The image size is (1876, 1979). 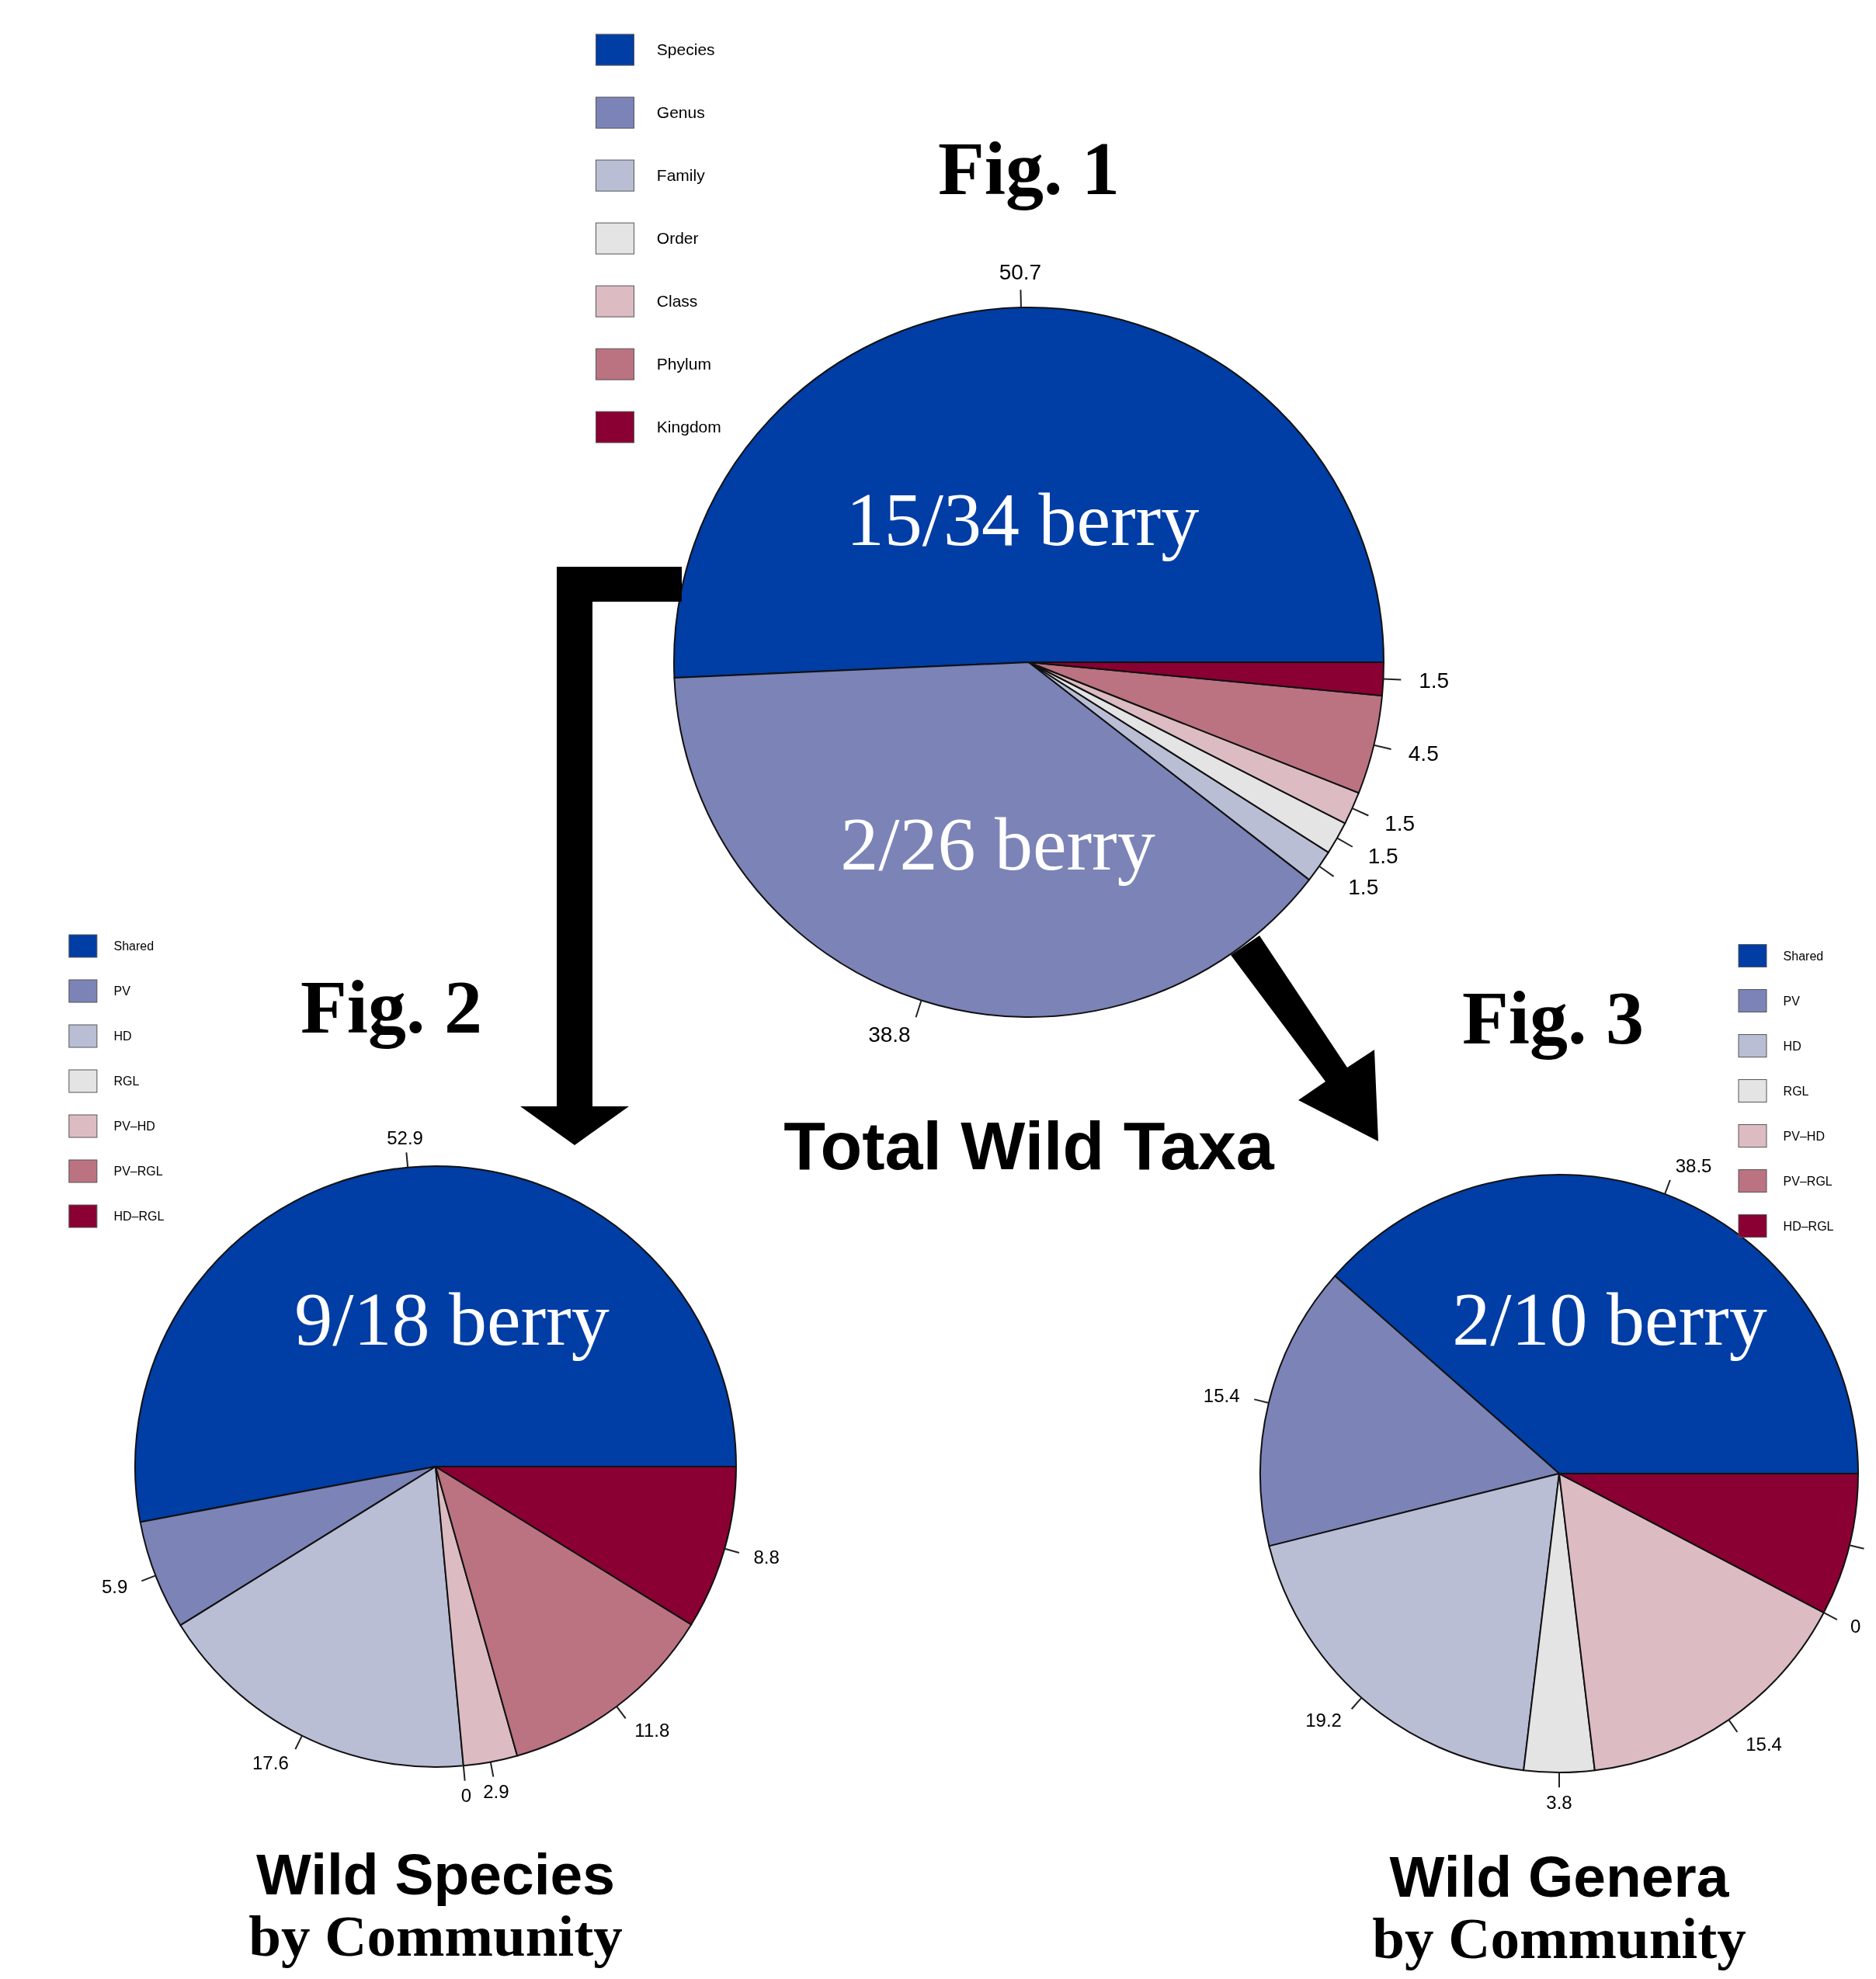 I want to click on legend-label: Phylum, so click(x=684, y=364).